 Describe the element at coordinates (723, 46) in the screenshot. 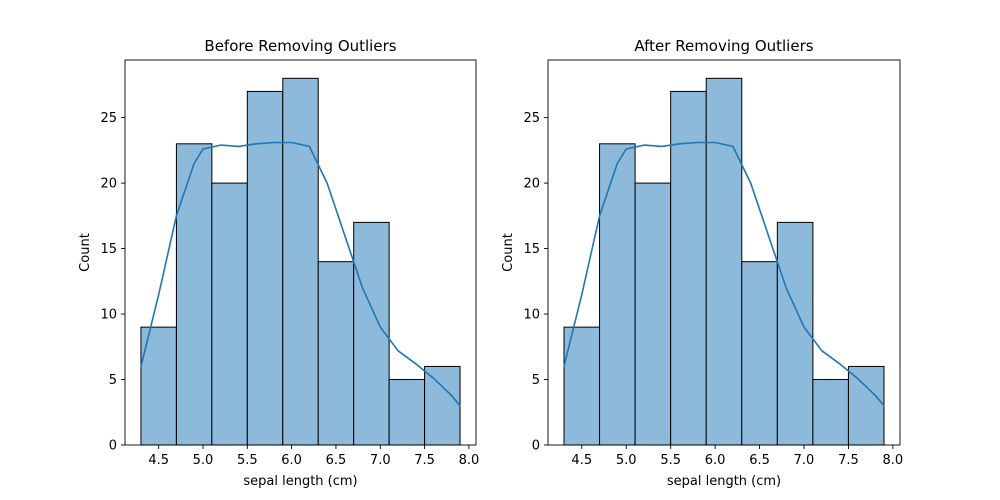

I see `chart-title: After Removing Outliers` at that location.